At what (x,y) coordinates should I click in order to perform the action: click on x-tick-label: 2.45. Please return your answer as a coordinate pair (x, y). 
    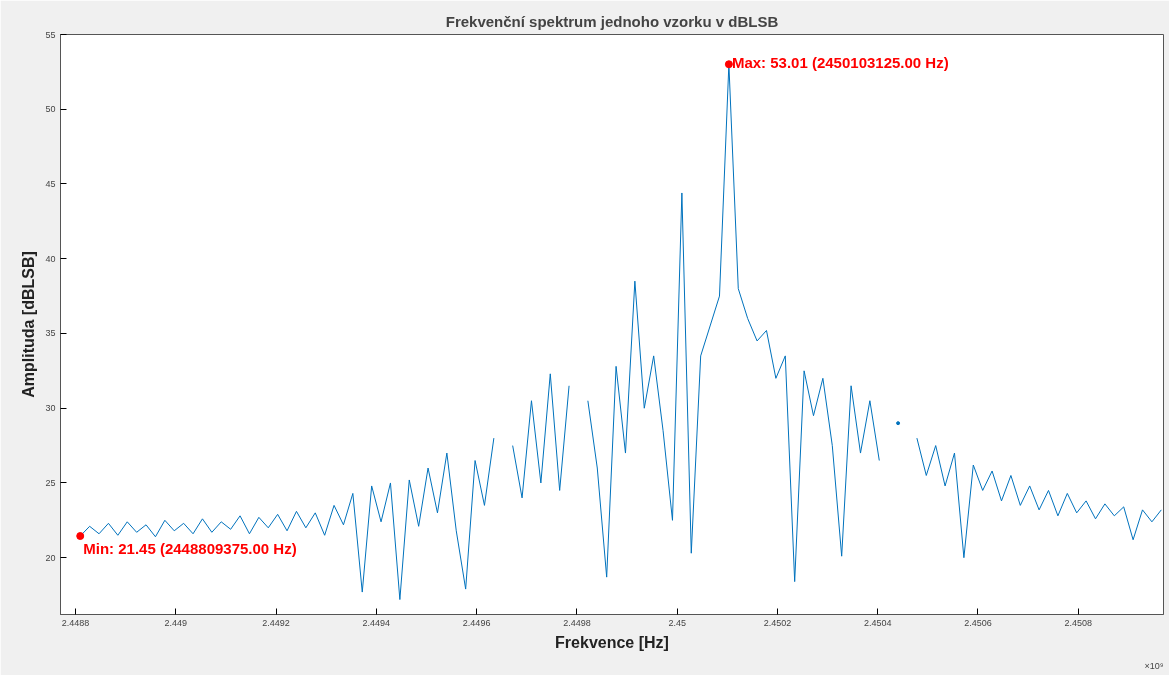
    Looking at the image, I should click on (677, 622).